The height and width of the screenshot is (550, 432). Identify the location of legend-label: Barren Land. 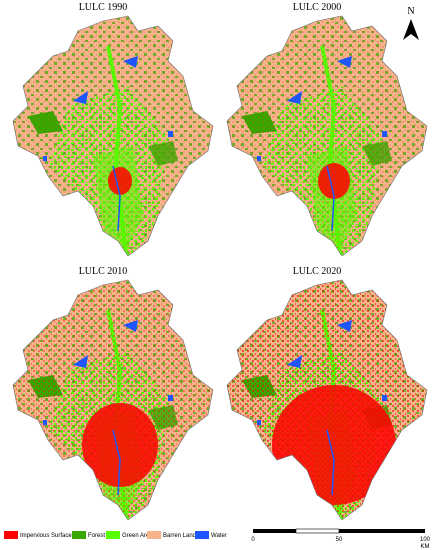
(179, 536).